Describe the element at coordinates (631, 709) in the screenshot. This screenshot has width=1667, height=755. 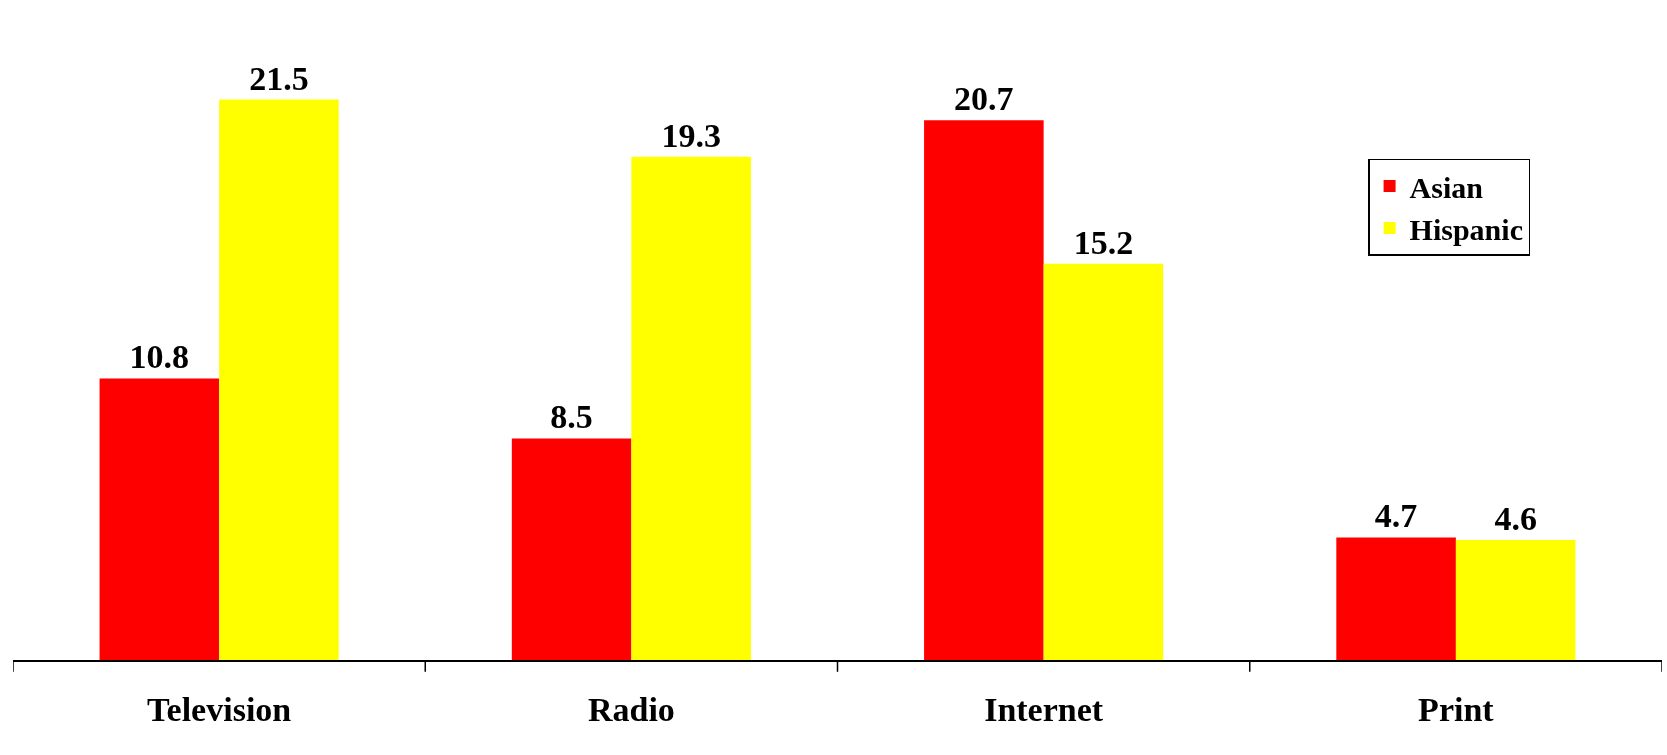
I see `x-tick-label: Radio` at that location.